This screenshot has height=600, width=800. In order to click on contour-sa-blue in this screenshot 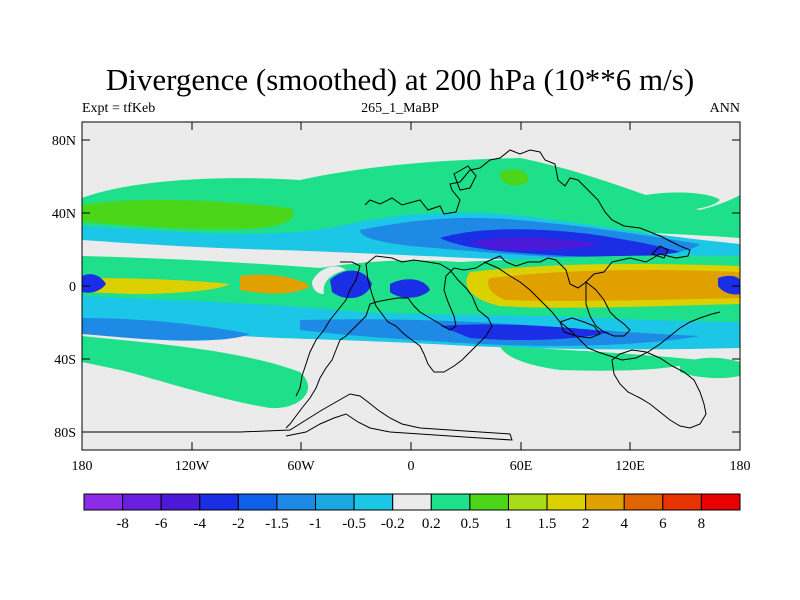, I will do `click(166, 329)`.